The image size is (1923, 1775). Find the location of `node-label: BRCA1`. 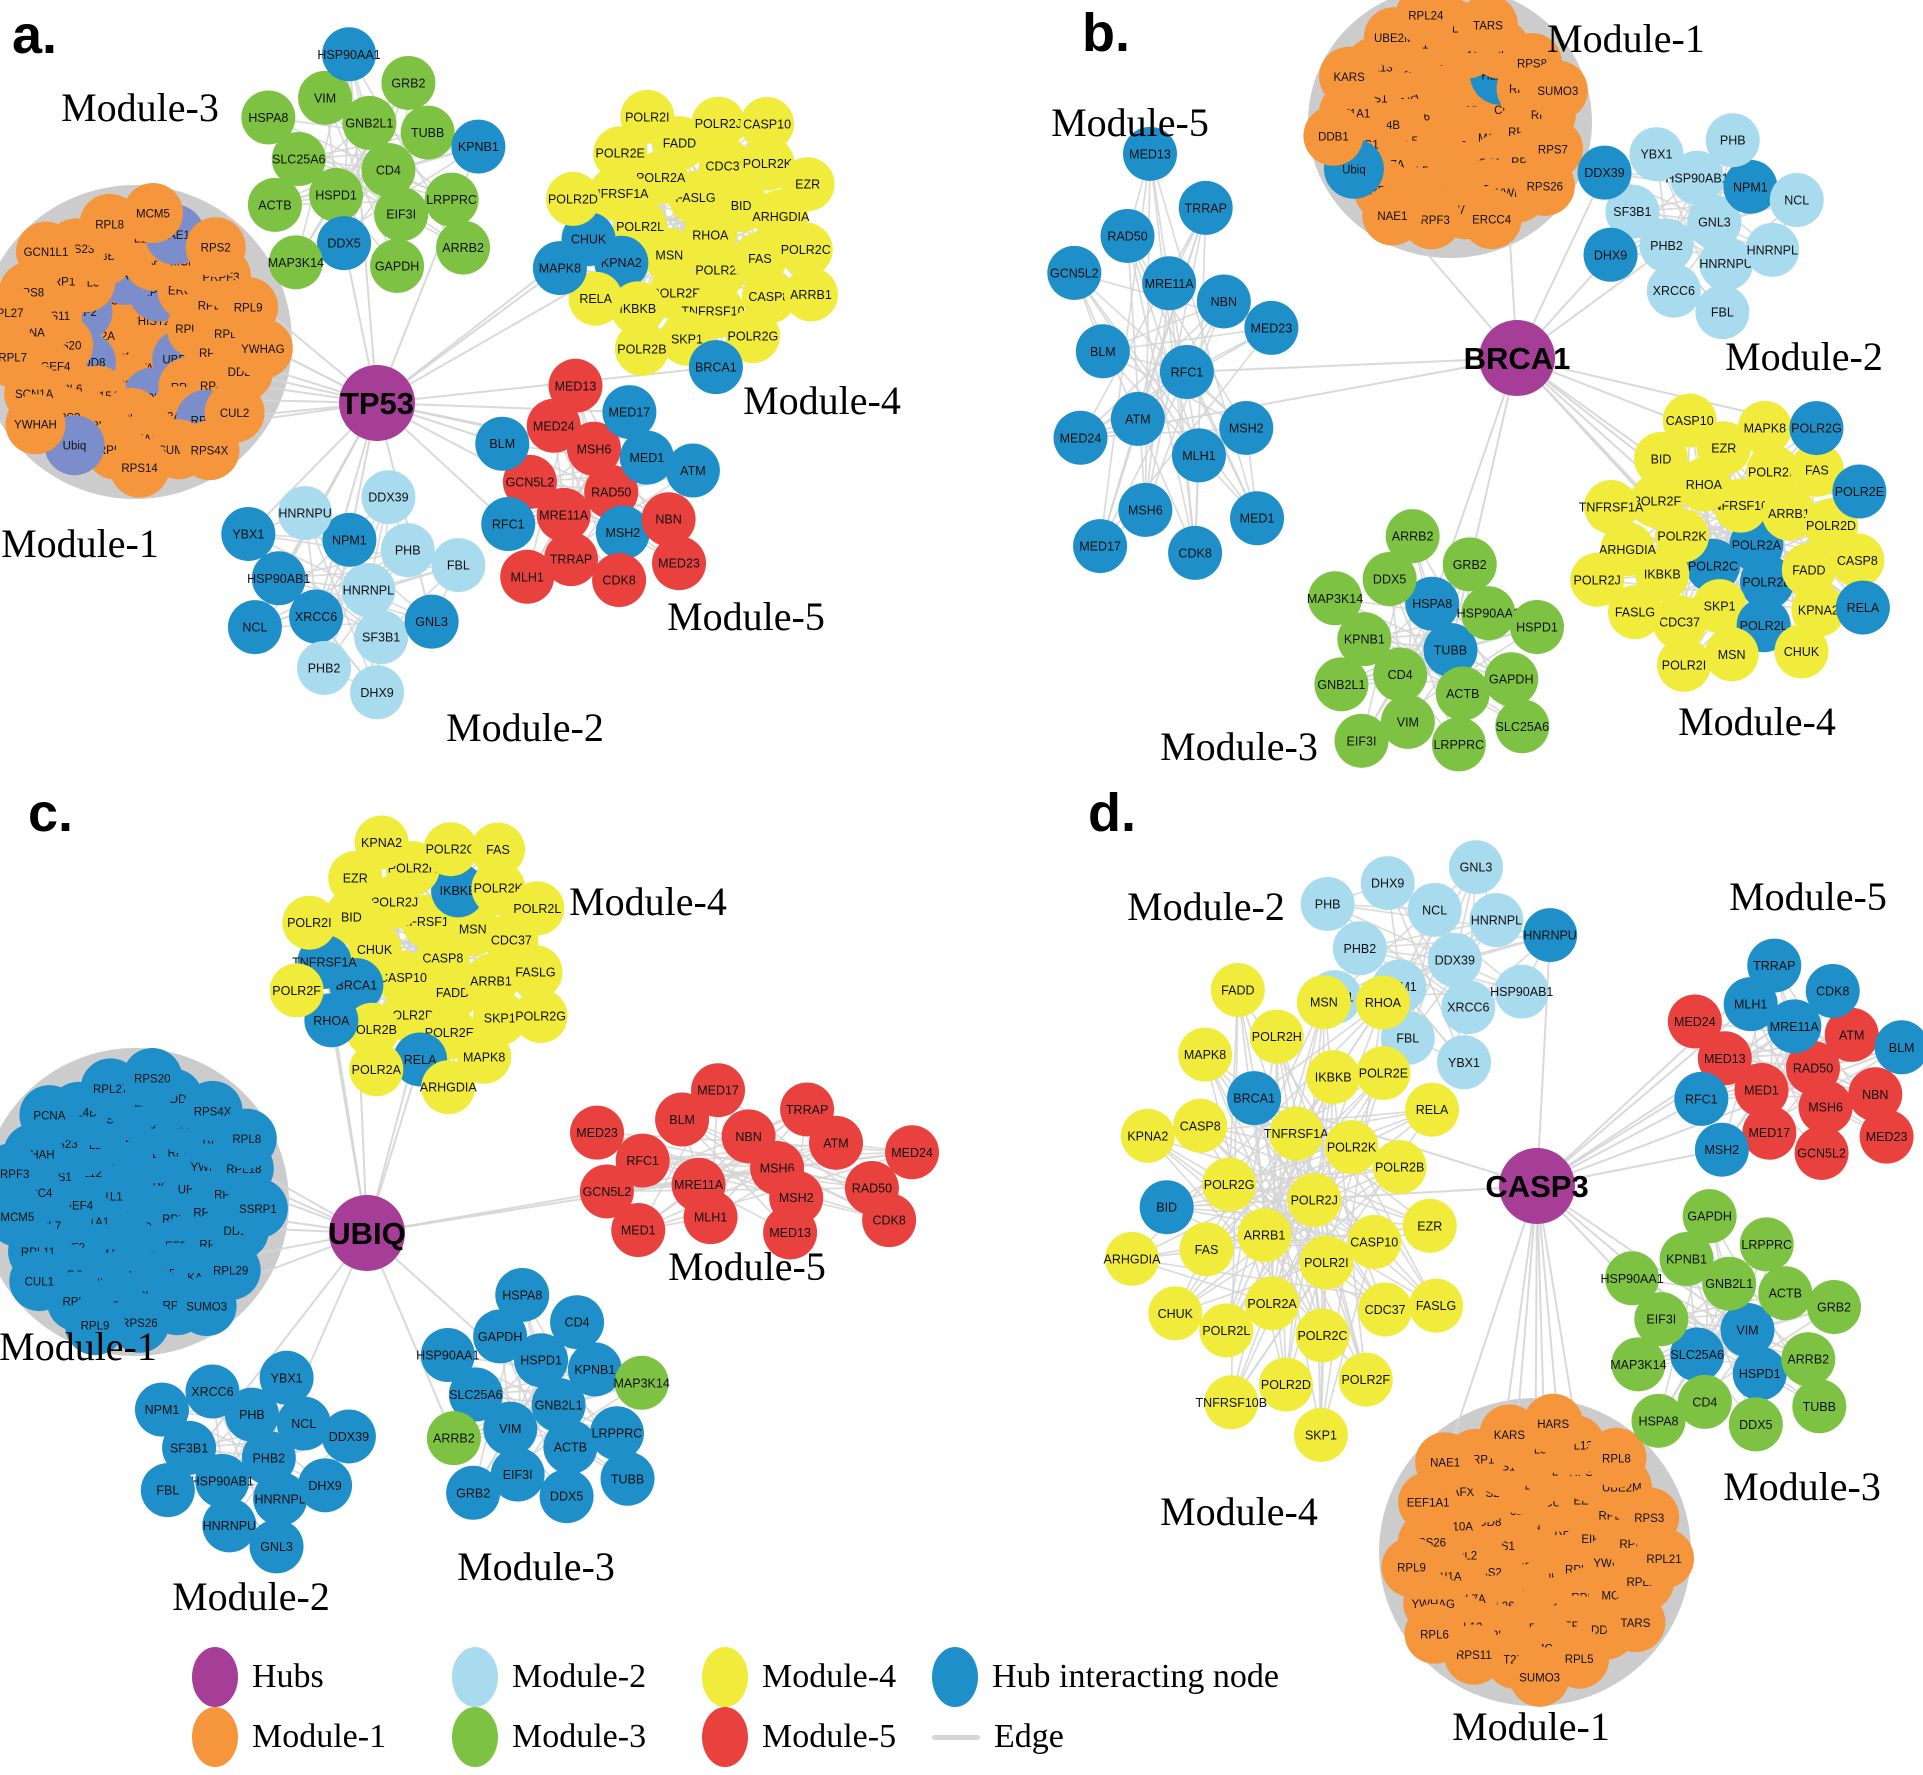

node-label: BRCA1 is located at coordinates (1254, 1099).